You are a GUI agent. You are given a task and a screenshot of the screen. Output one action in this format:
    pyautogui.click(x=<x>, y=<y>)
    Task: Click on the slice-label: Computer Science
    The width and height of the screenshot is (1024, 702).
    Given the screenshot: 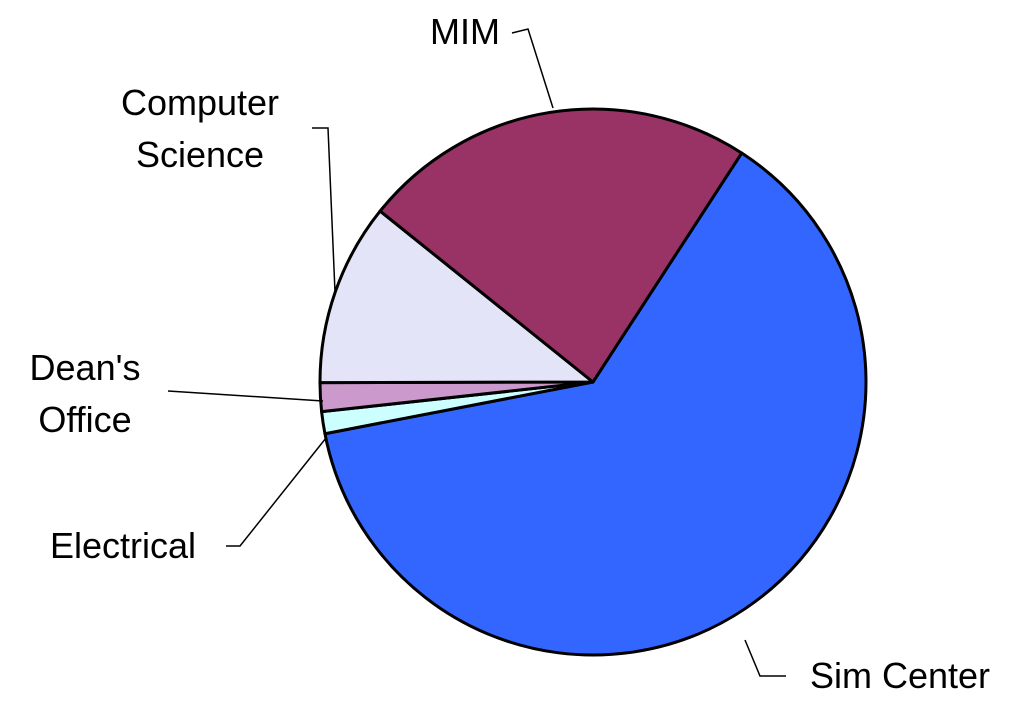 What is the action you would take?
    pyautogui.click(x=200, y=128)
    